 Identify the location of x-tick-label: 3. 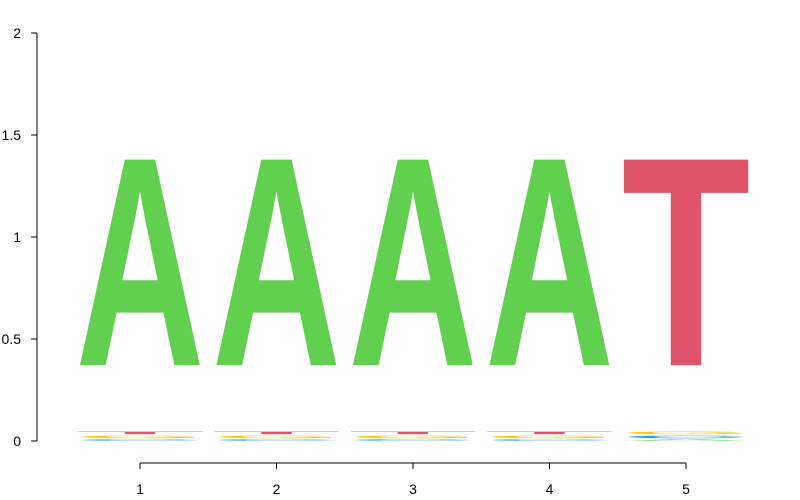
(413, 489).